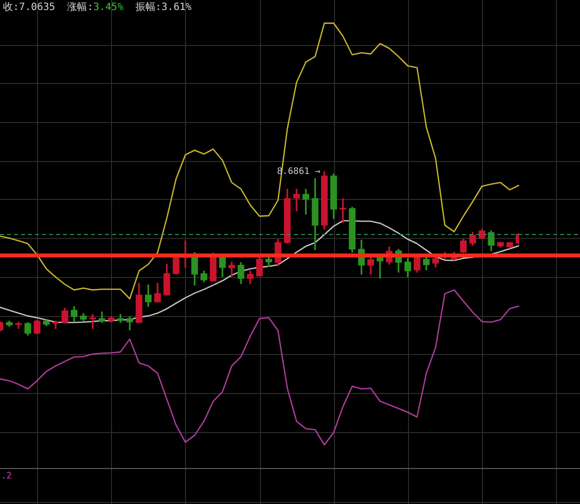 This screenshot has height=504, width=580. I want to click on text: .2, so click(6, 476).